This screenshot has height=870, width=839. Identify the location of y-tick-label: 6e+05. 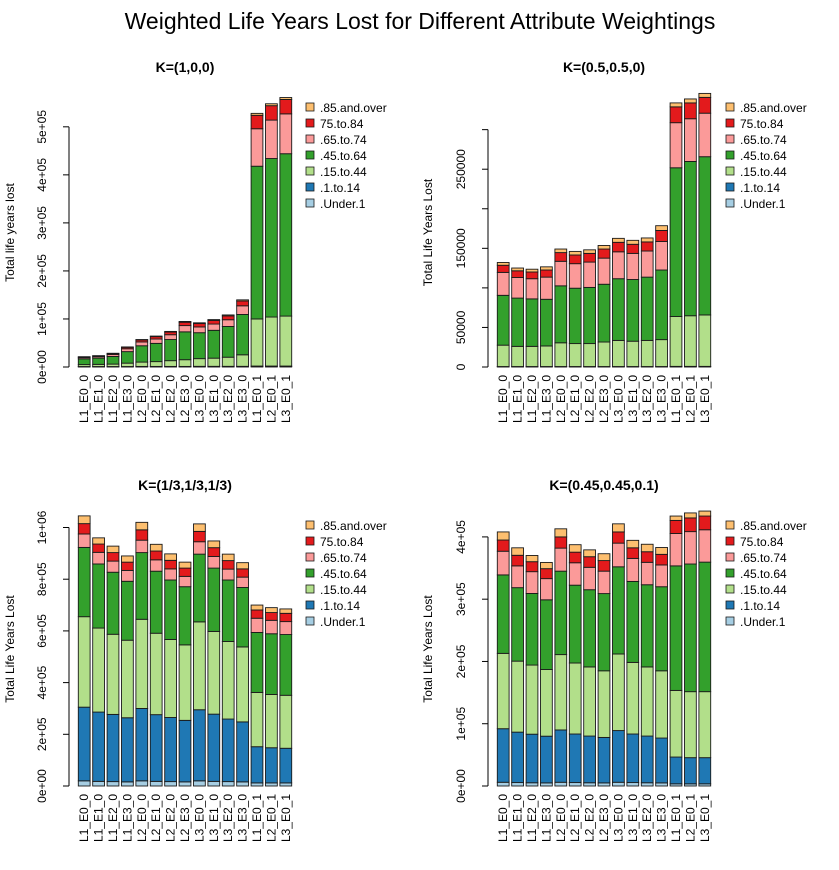
(42, 631).